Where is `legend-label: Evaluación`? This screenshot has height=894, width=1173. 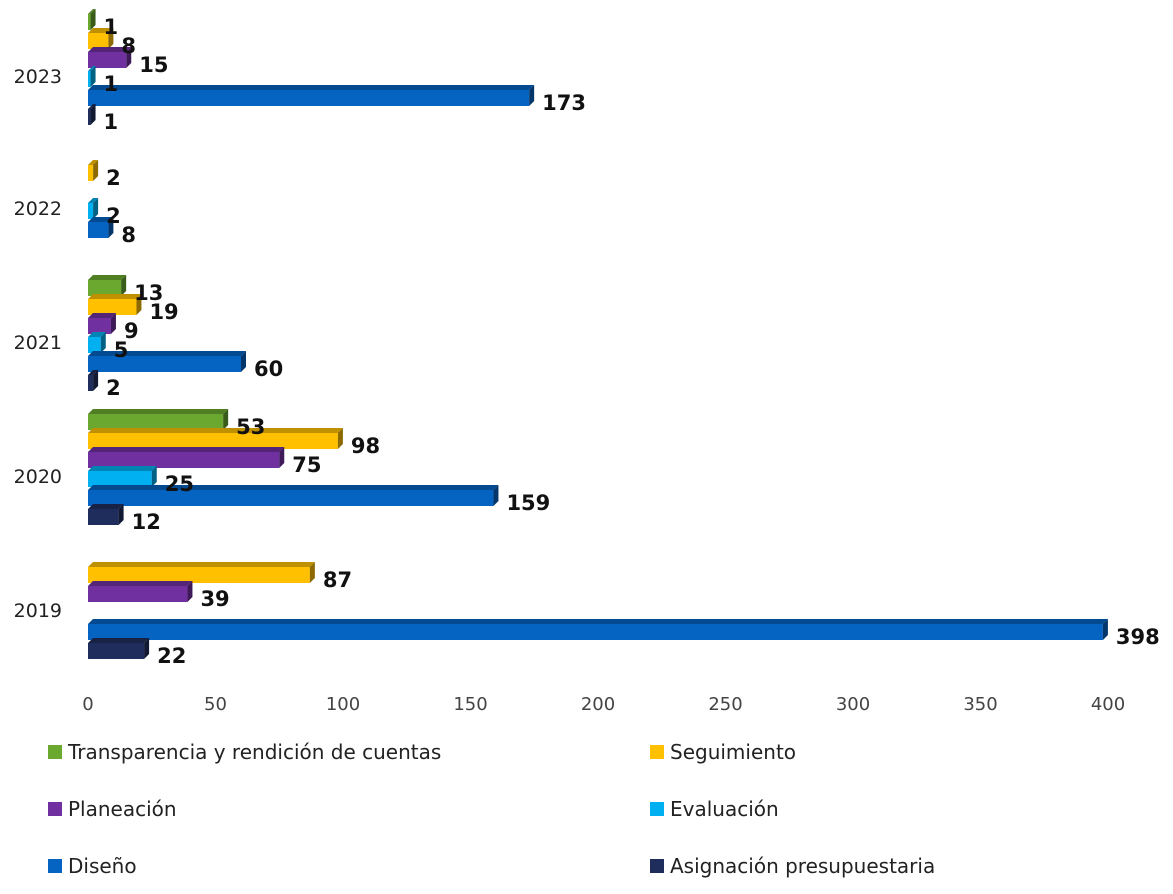 legend-label: Evaluación is located at coordinates (724, 809).